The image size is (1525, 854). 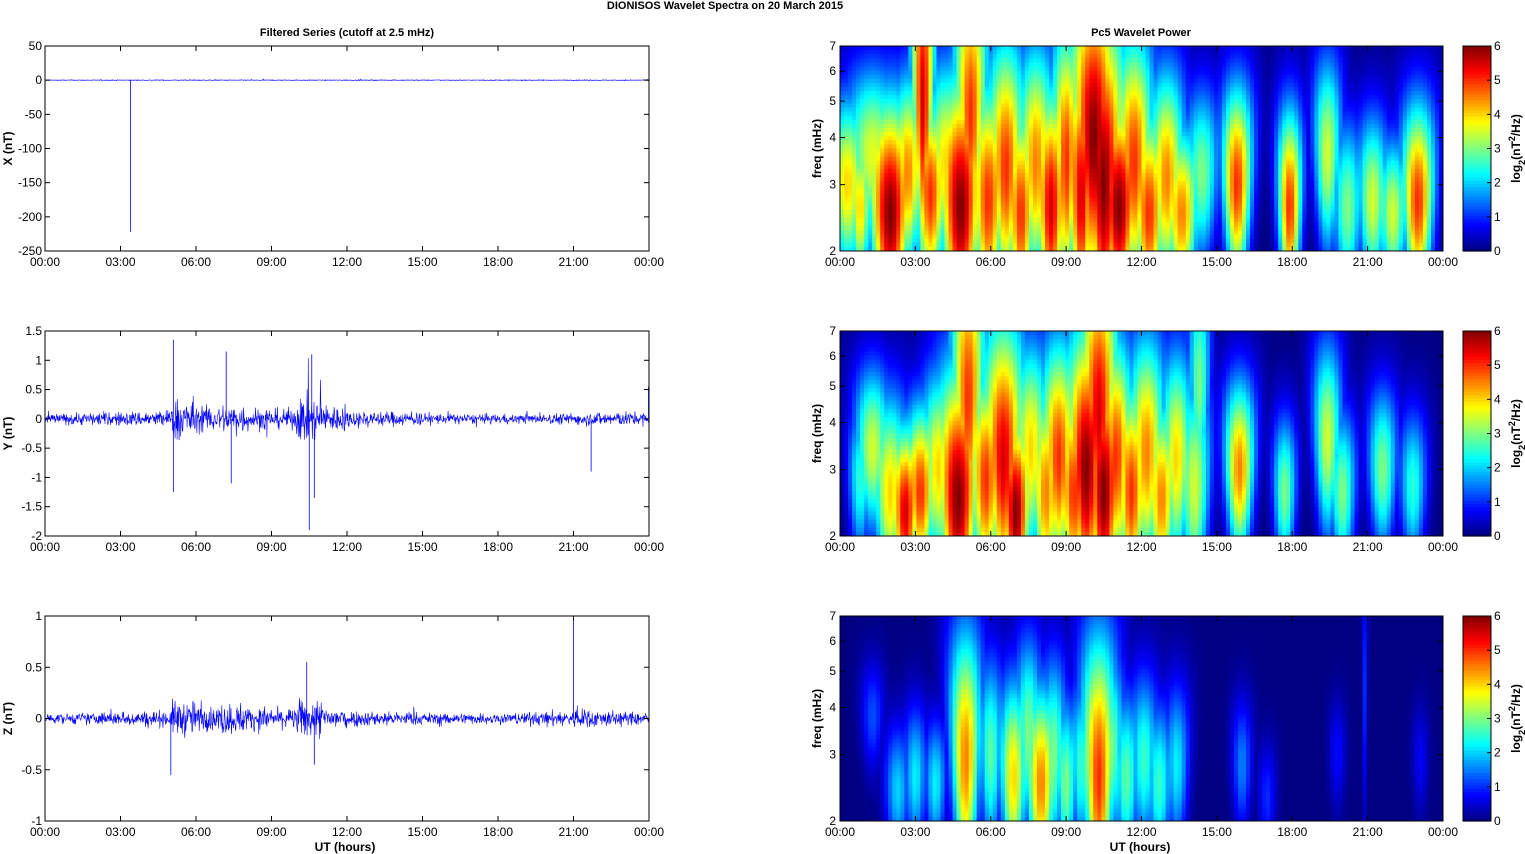 What do you see at coordinates (271, 547) in the screenshot?
I see `x-tick-label: 09:00` at bounding box center [271, 547].